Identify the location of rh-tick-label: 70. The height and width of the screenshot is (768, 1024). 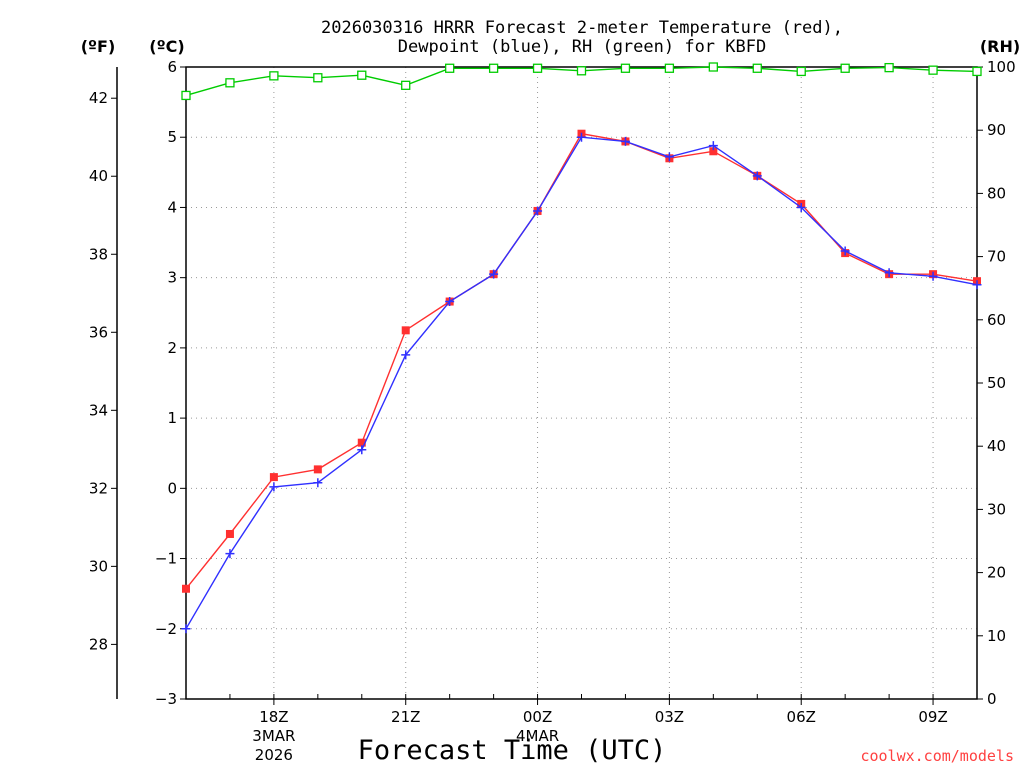
(996, 257).